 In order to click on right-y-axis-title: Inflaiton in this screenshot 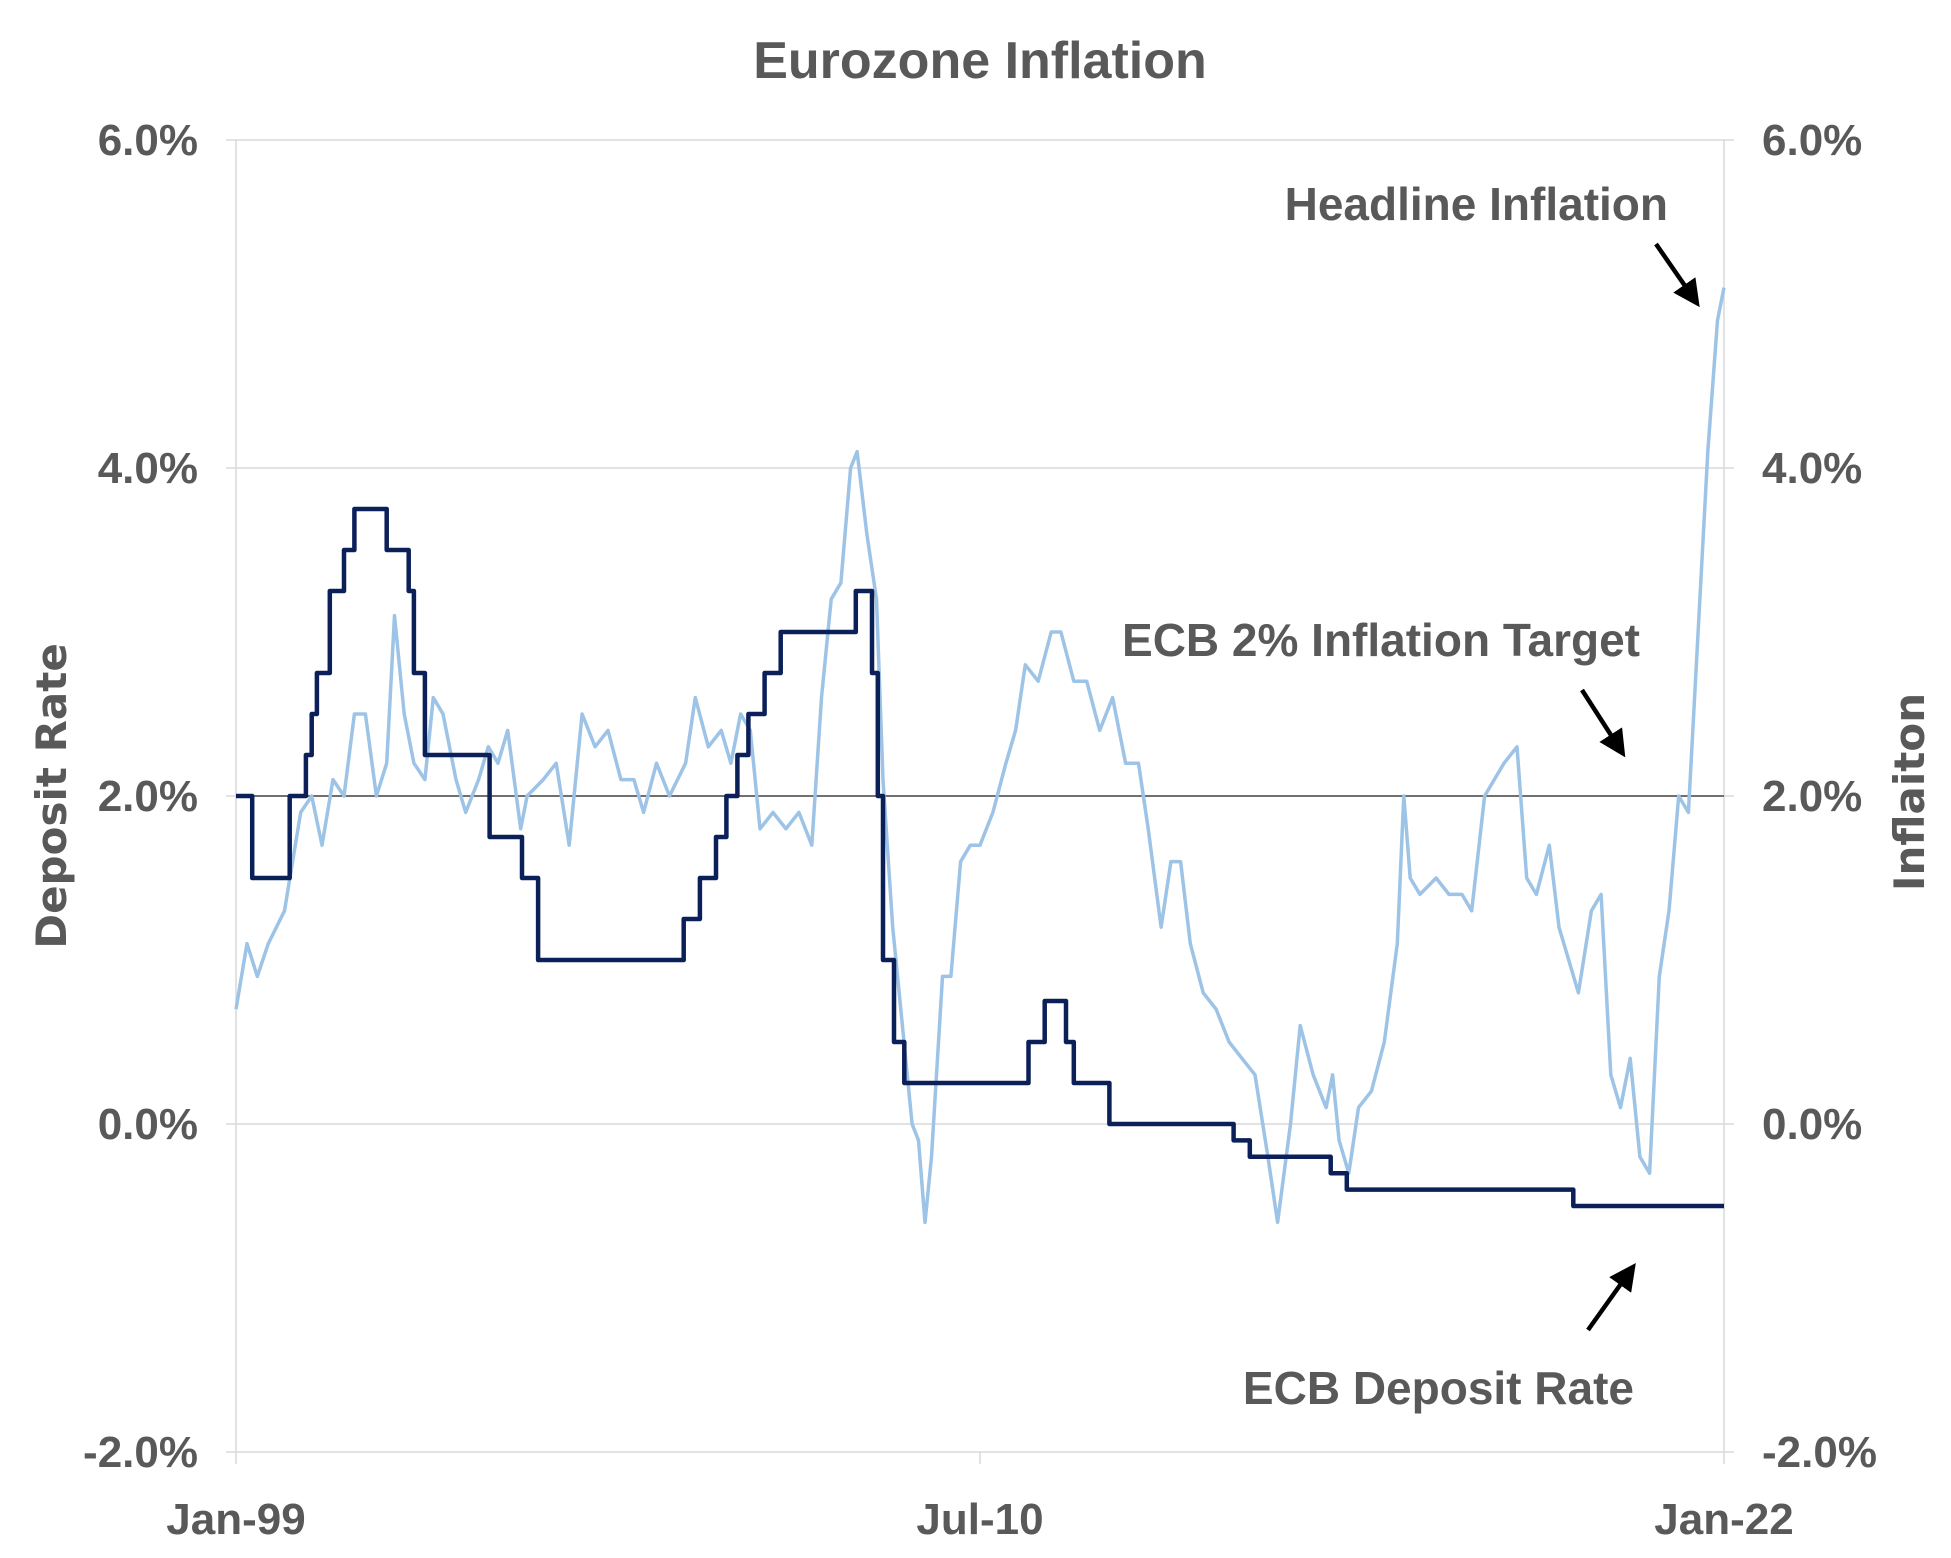, I will do `click(1909, 792)`.